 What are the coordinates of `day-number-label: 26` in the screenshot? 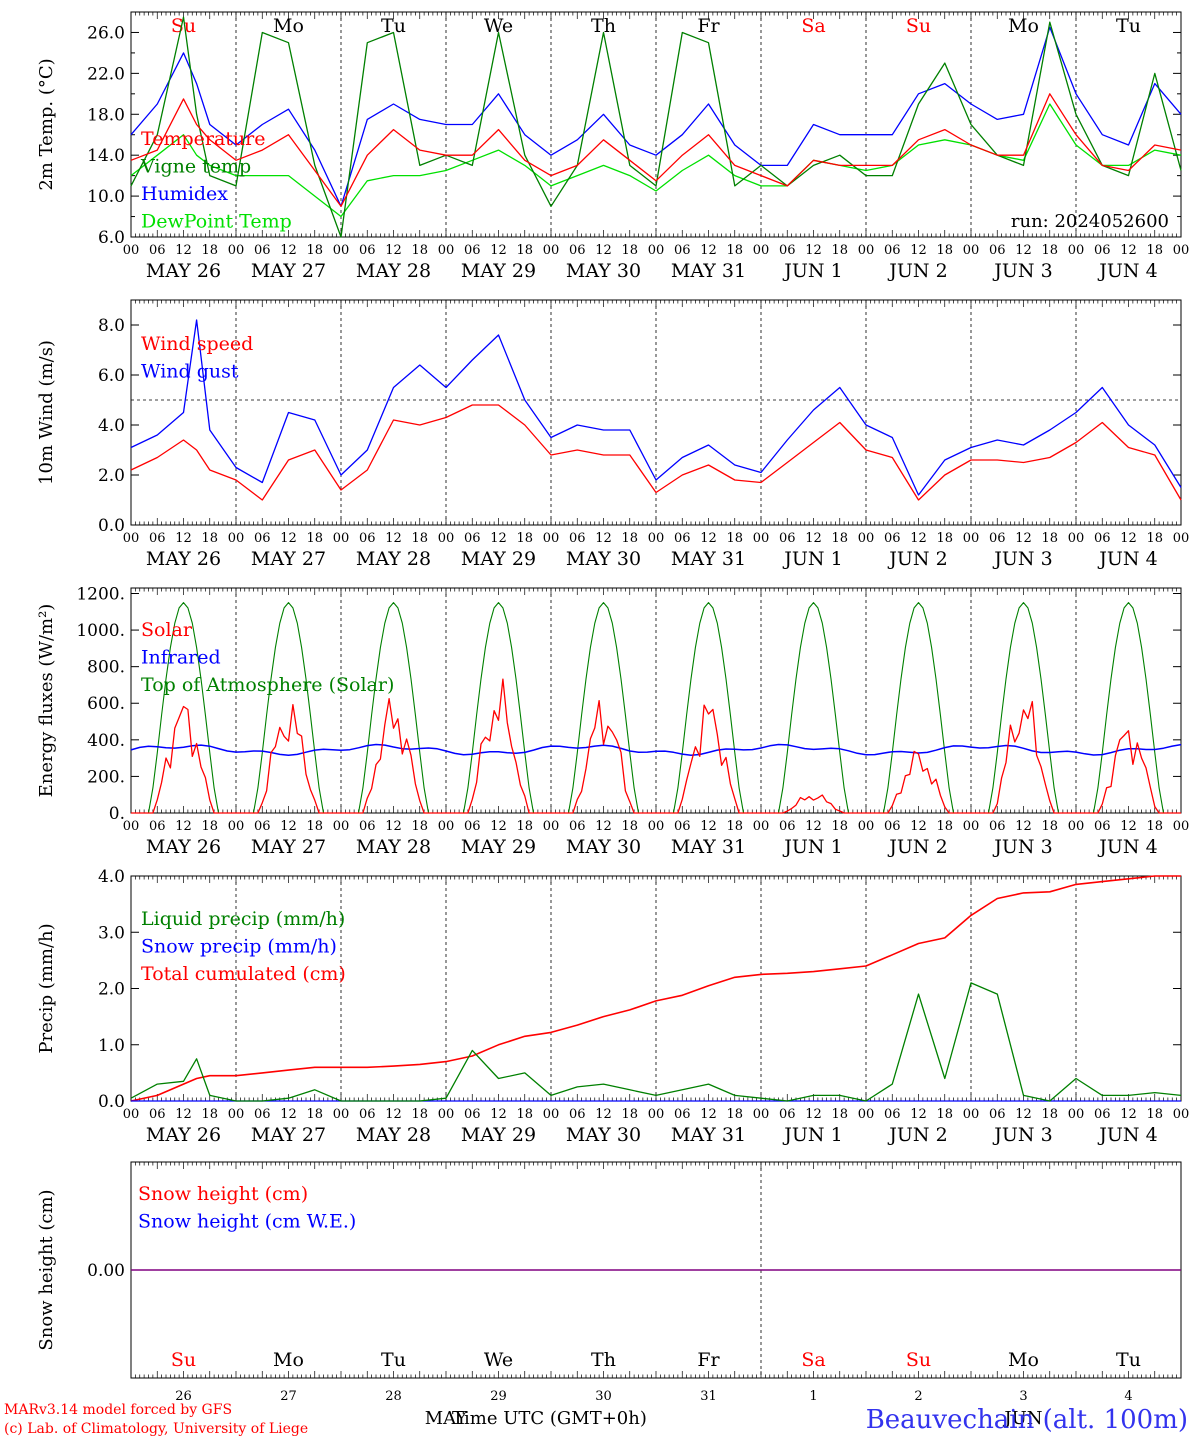 It's located at (183, 1396).